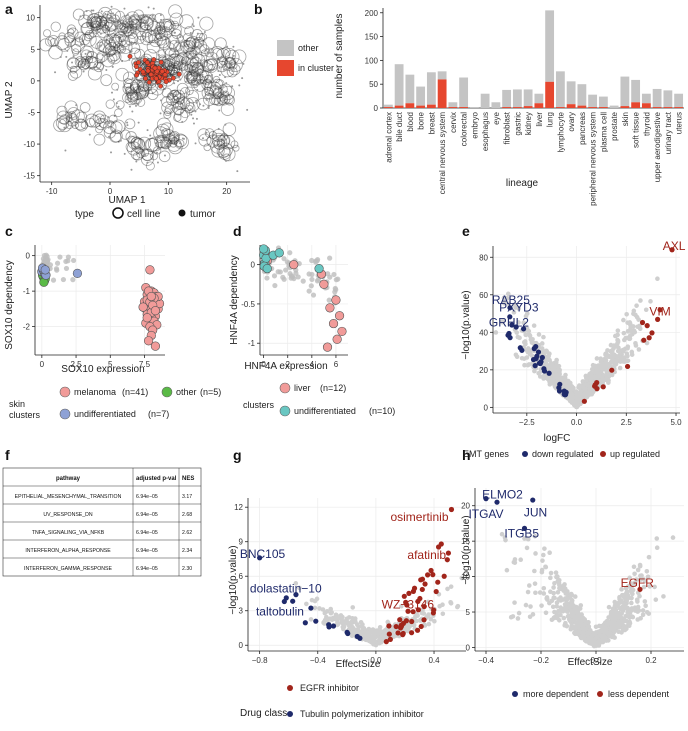 The image size is (688, 731). What do you see at coordinates (263, 554) in the screenshot?
I see `g-annotation-label: BNC105` at bounding box center [263, 554].